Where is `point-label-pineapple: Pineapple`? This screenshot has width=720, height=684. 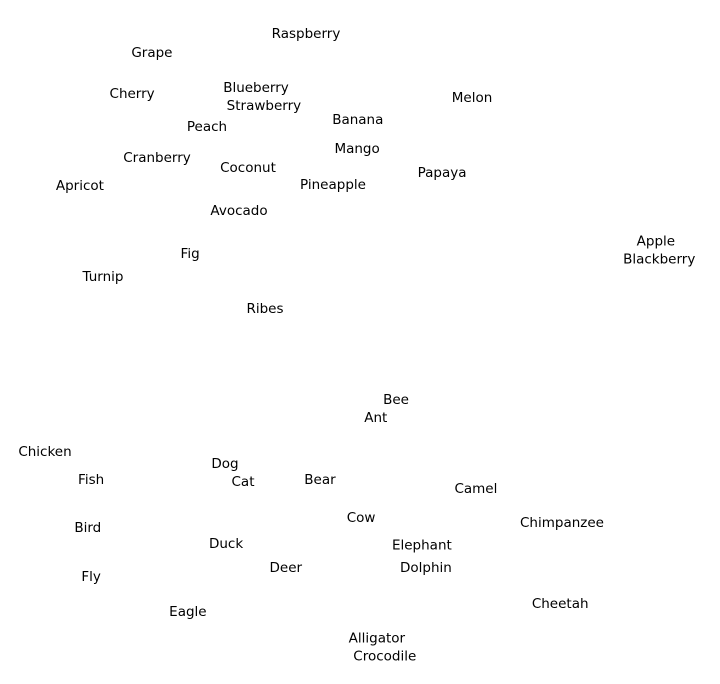
point-label-pineapple: Pineapple is located at coordinates (333, 185).